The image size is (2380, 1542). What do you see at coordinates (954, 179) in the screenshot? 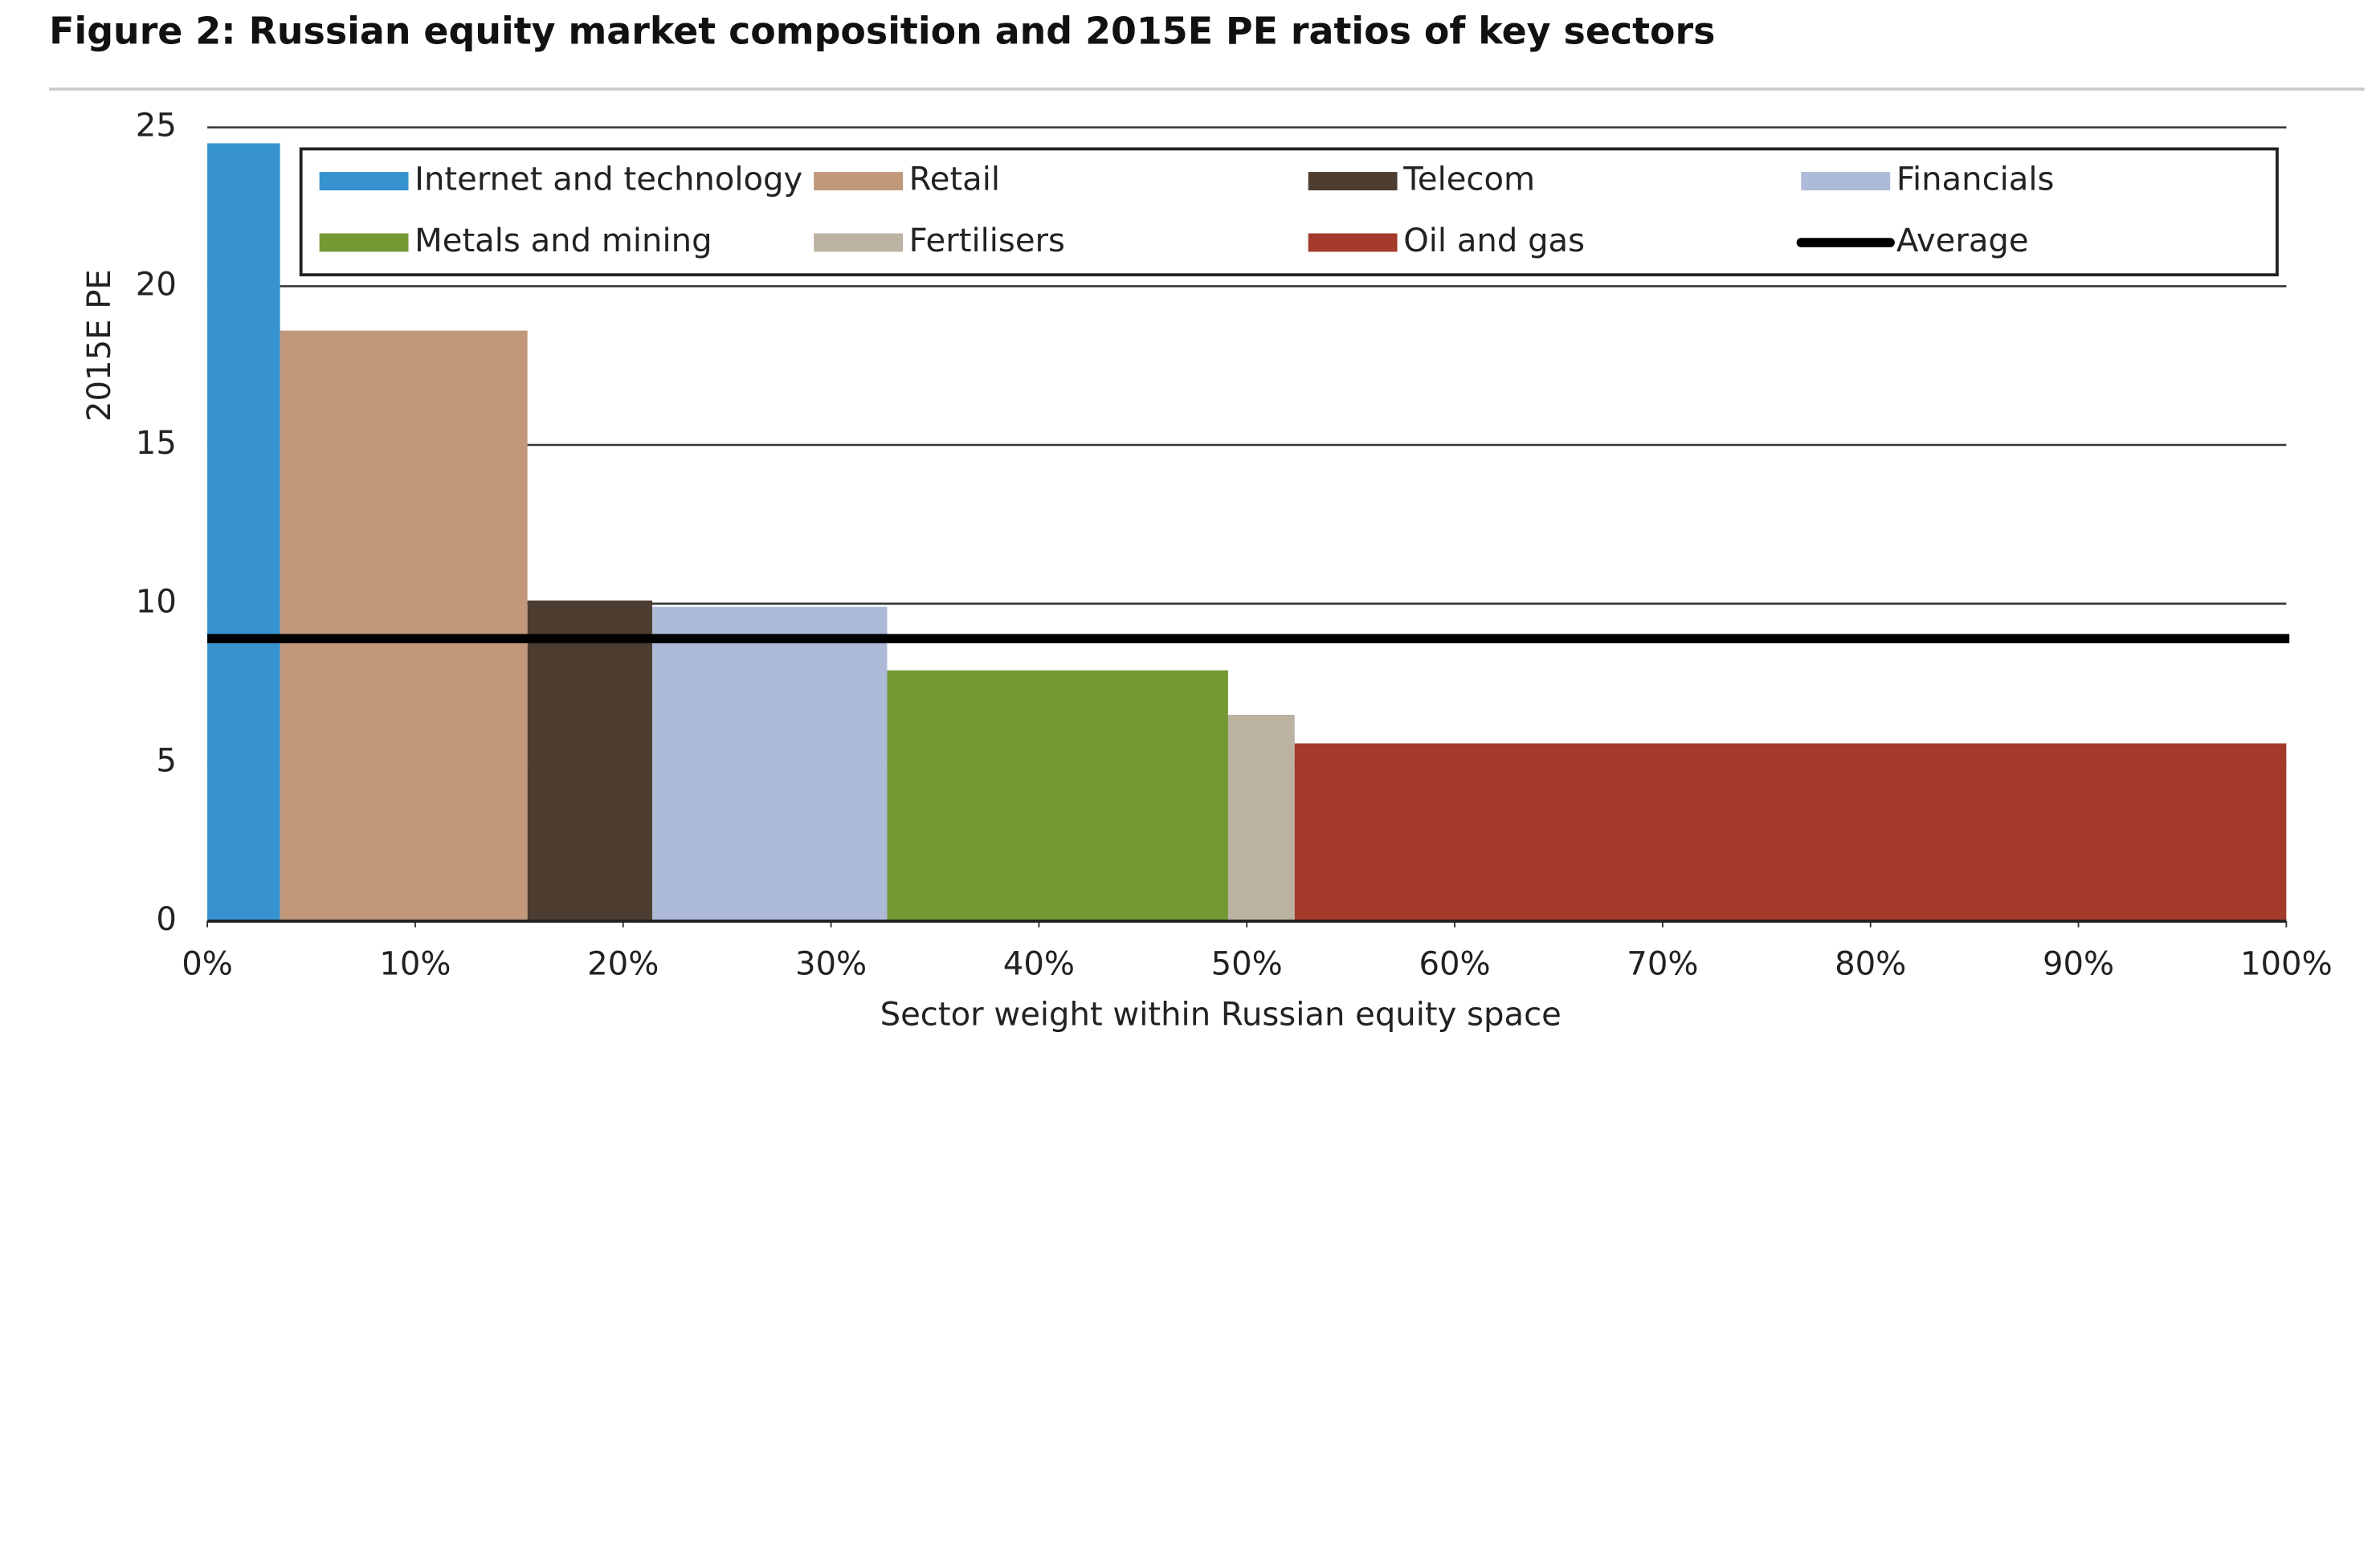
I see `legend-label: Retail` at bounding box center [954, 179].